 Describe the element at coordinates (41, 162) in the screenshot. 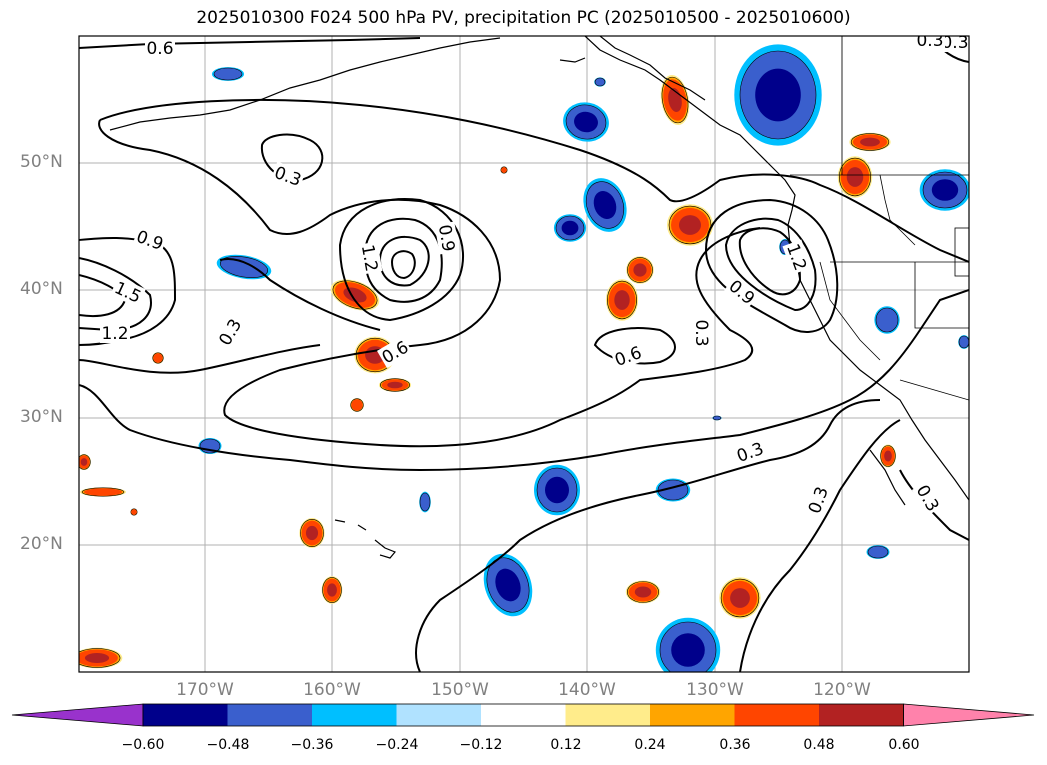

I see `lat-label-50n: 50°N` at that location.